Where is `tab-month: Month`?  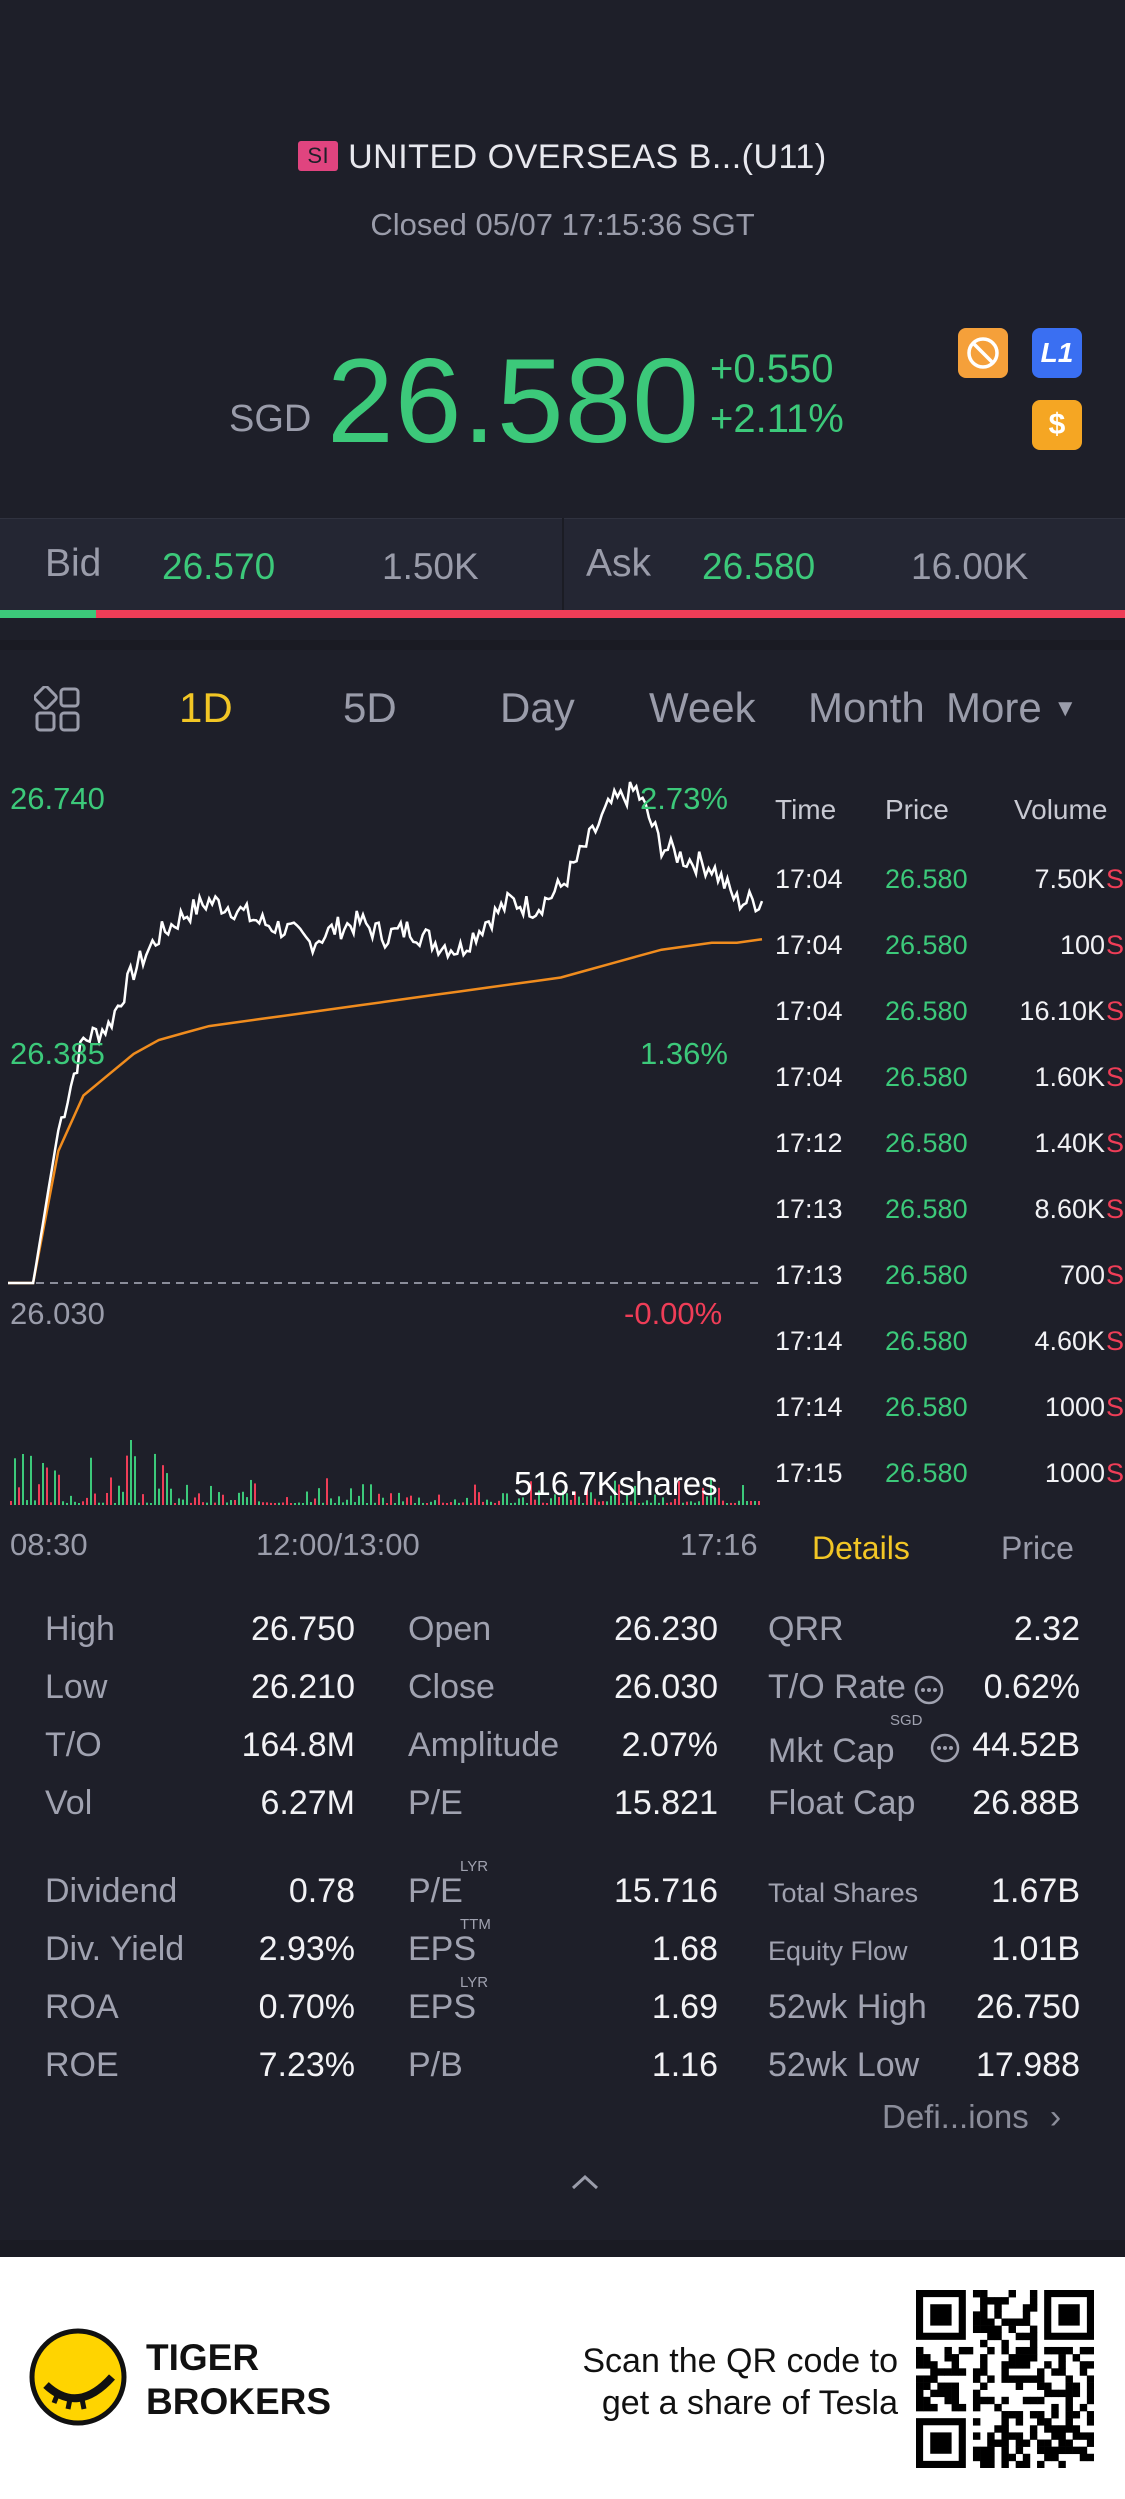
tab-month: Month is located at coordinates (866, 707).